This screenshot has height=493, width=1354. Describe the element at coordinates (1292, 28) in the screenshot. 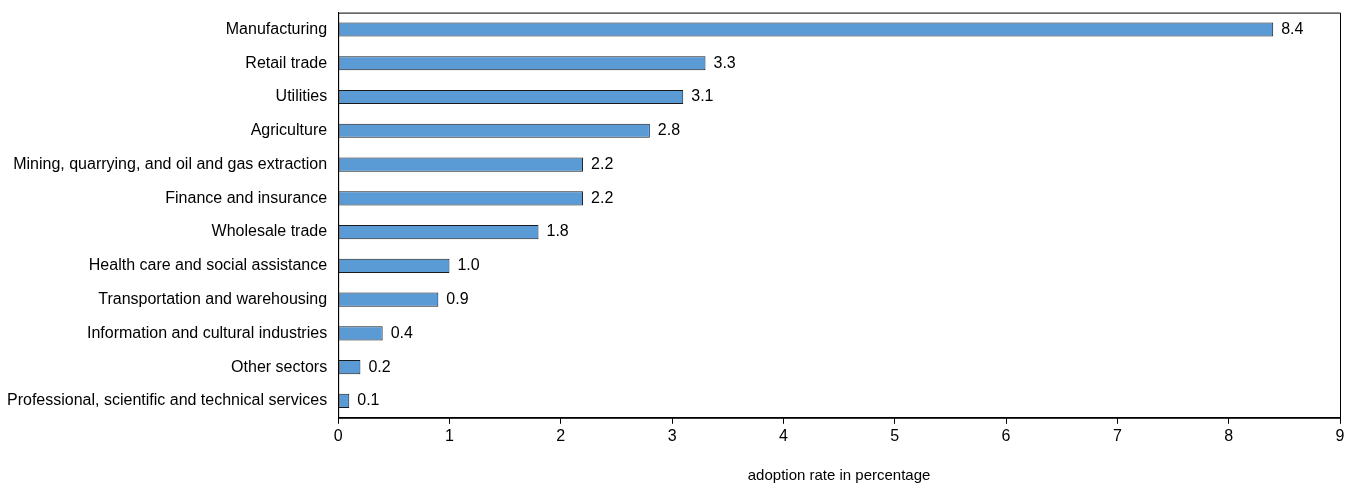

I see `data-label: 8.4` at that location.